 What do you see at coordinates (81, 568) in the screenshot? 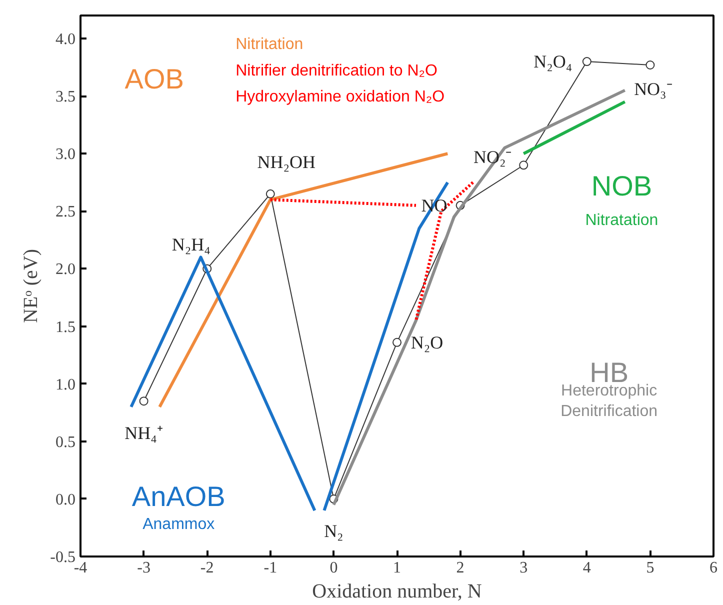
I see `x-tick-label: -4` at bounding box center [81, 568].